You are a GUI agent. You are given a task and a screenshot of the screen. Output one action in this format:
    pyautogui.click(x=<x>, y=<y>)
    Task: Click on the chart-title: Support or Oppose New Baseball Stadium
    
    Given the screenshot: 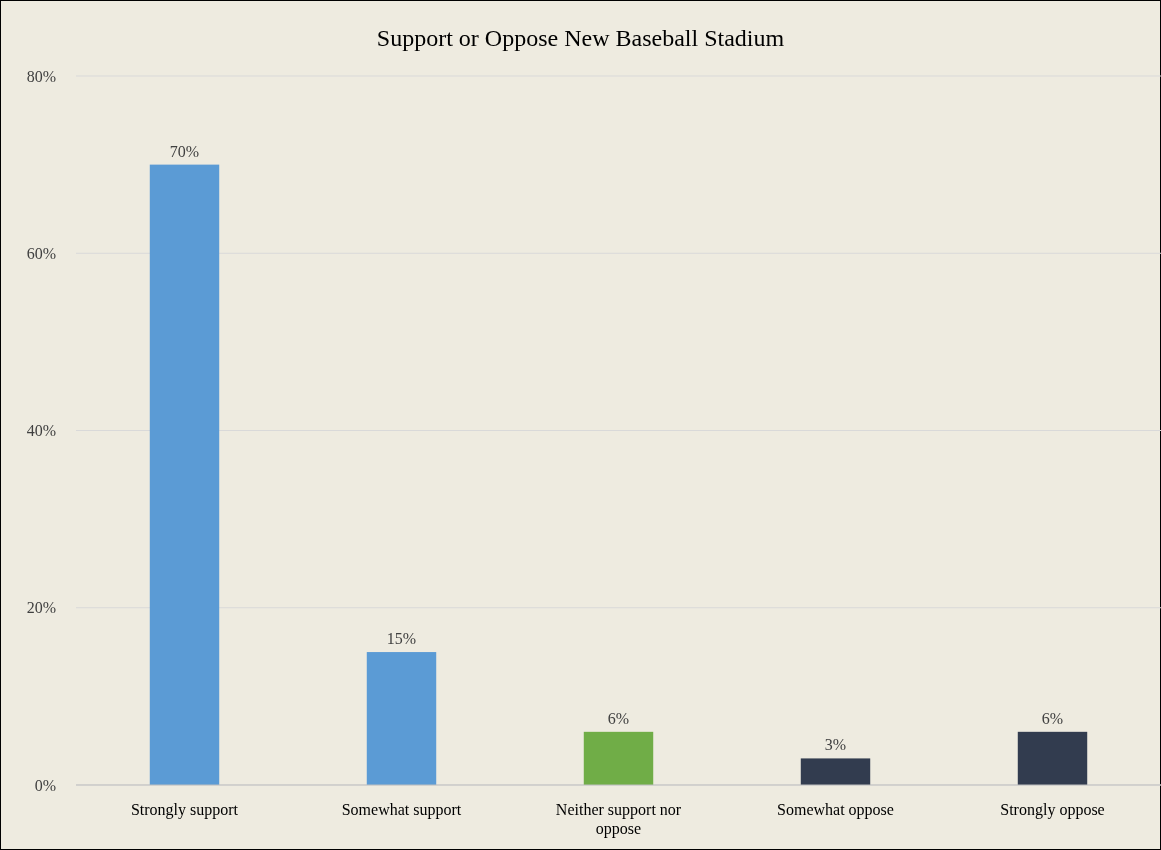 What is the action you would take?
    pyautogui.click(x=580, y=38)
    